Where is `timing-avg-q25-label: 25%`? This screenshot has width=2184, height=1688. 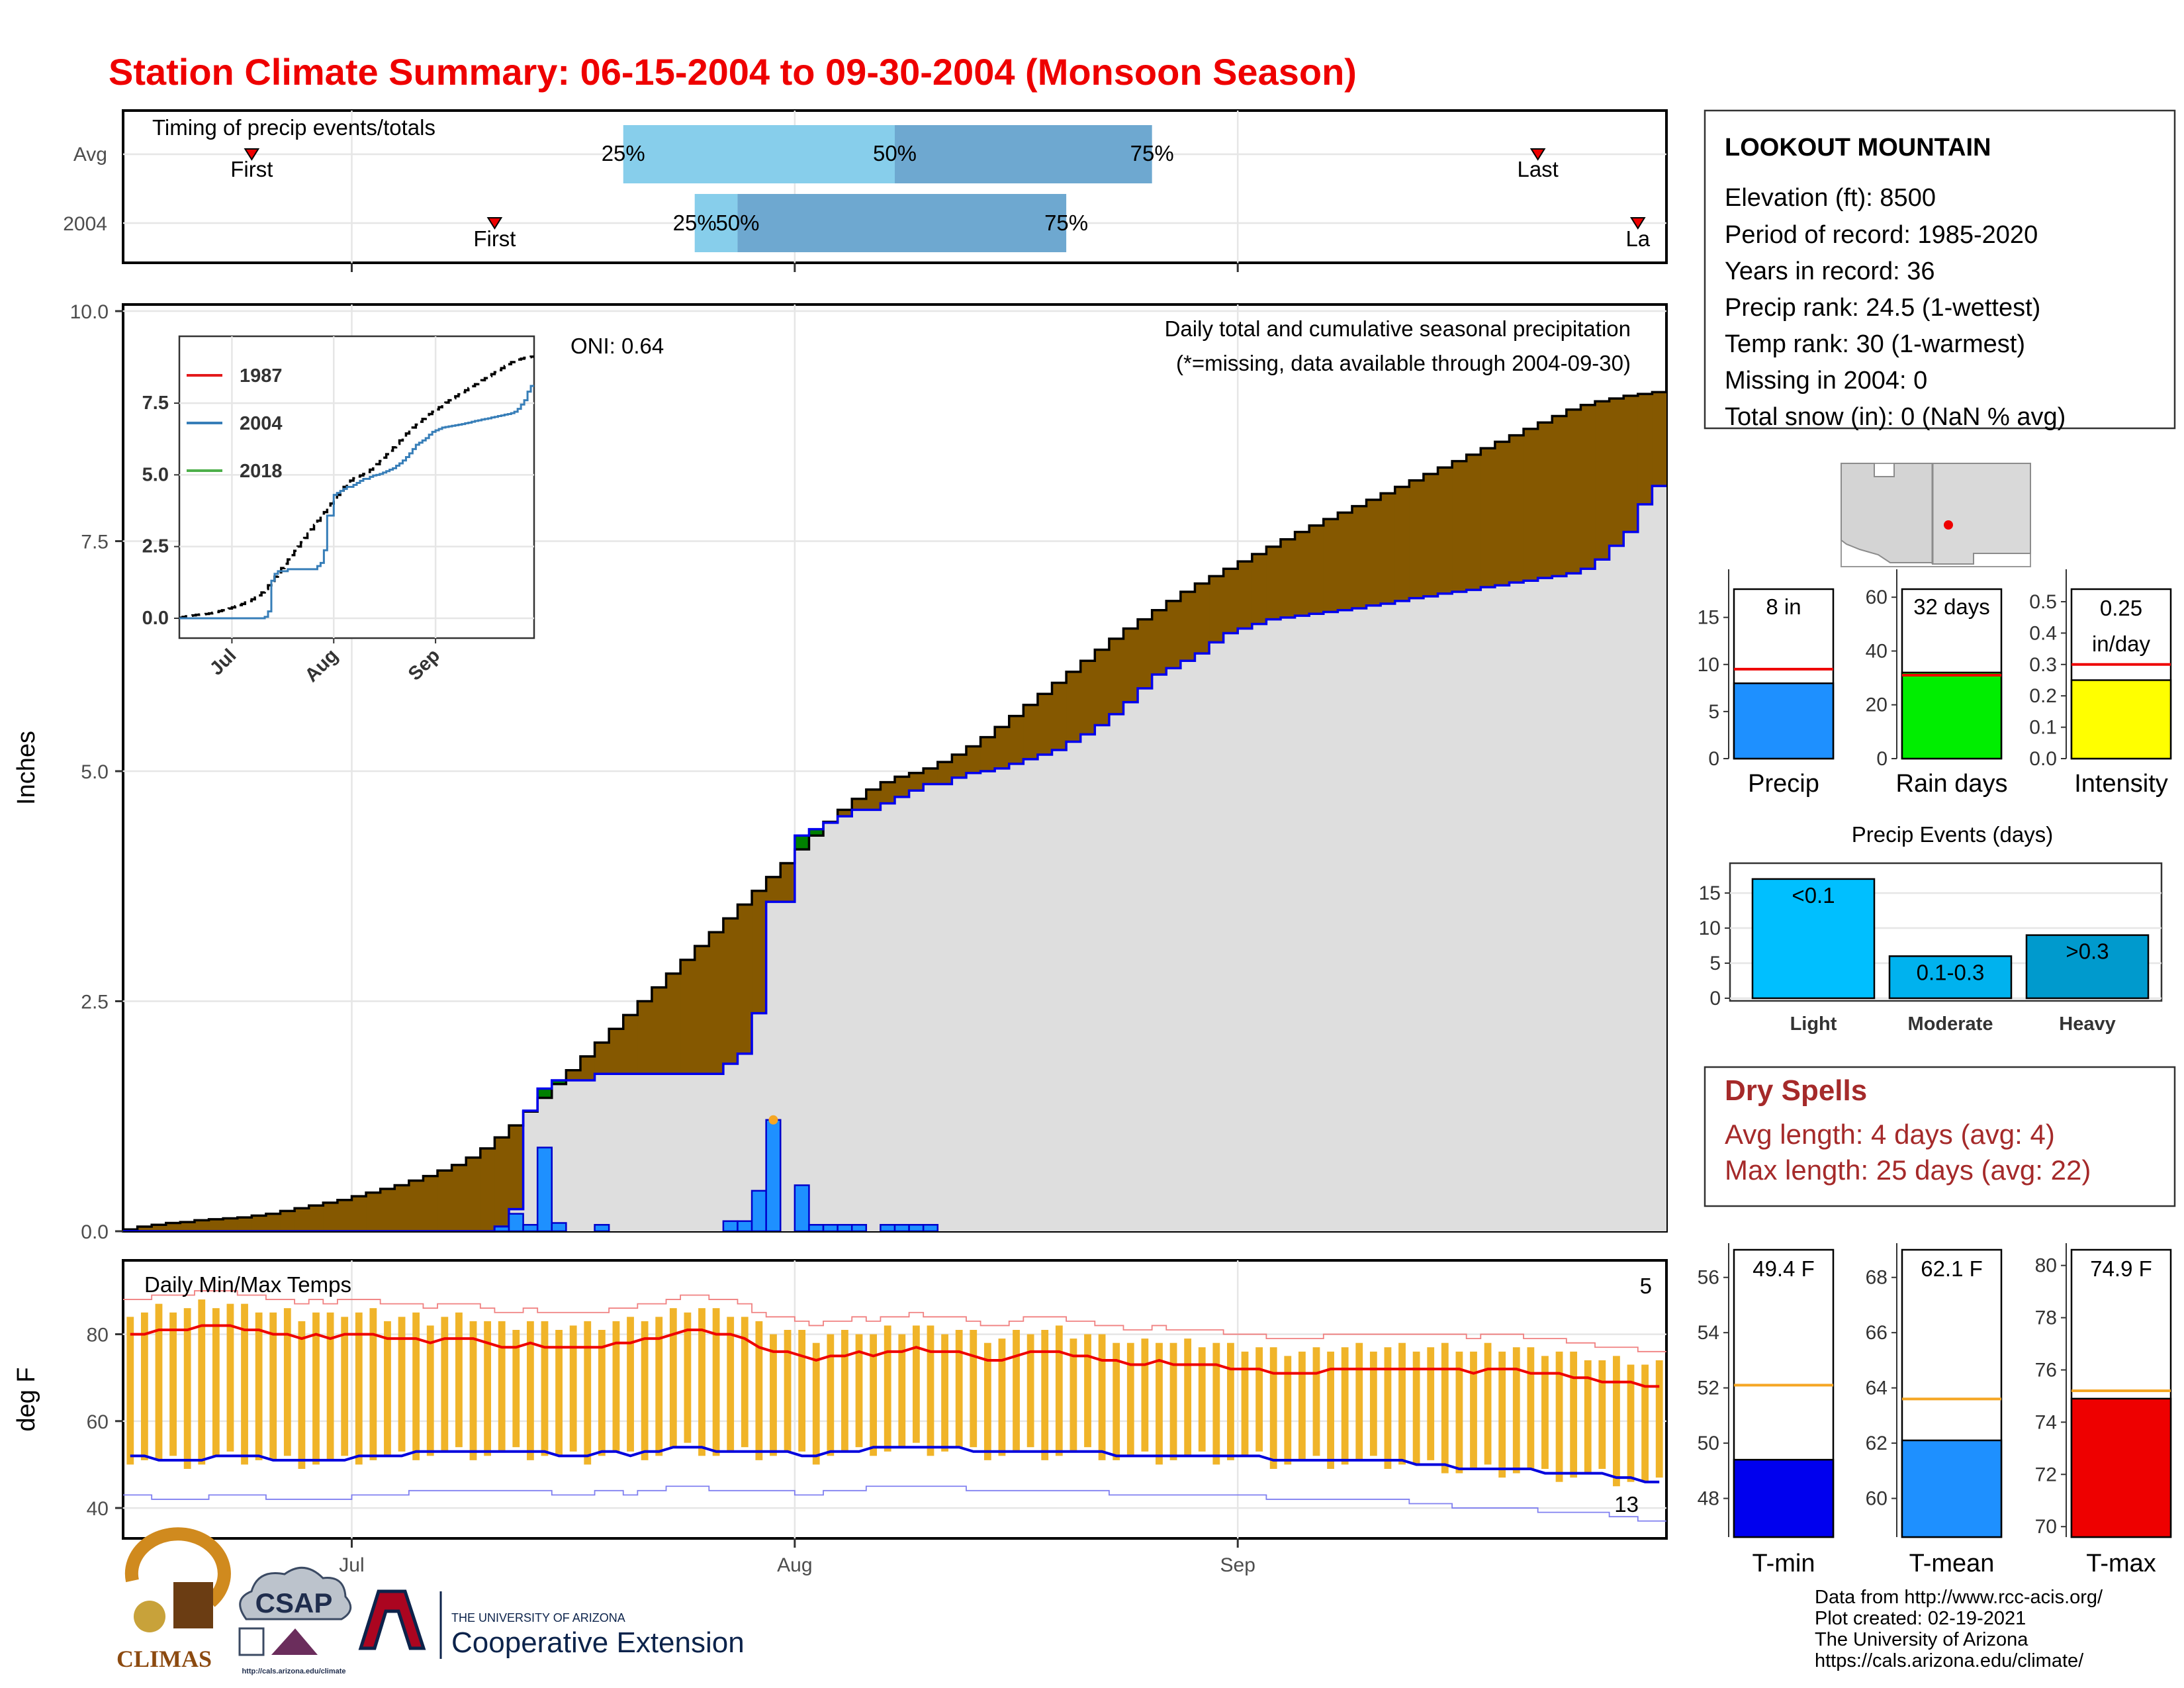 timing-avg-q25-label: 25% is located at coordinates (623, 153).